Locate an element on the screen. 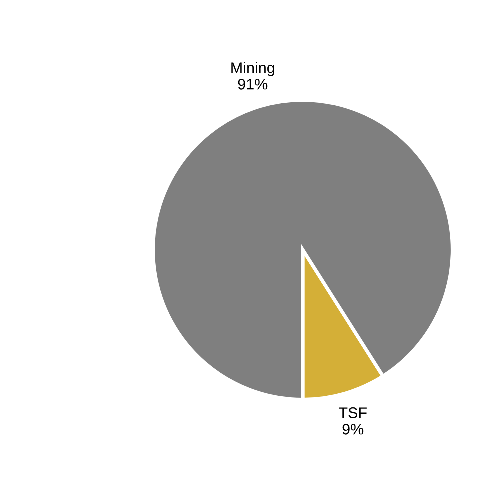 This screenshot has width=493, height=493. data-label: 9% is located at coordinates (353, 429).